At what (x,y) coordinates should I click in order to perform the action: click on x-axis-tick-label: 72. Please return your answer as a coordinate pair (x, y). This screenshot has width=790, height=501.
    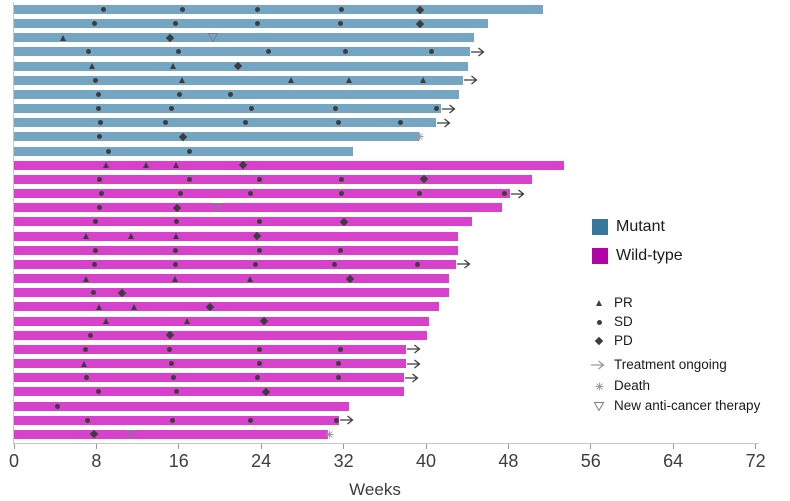
    Looking at the image, I should click on (755, 461).